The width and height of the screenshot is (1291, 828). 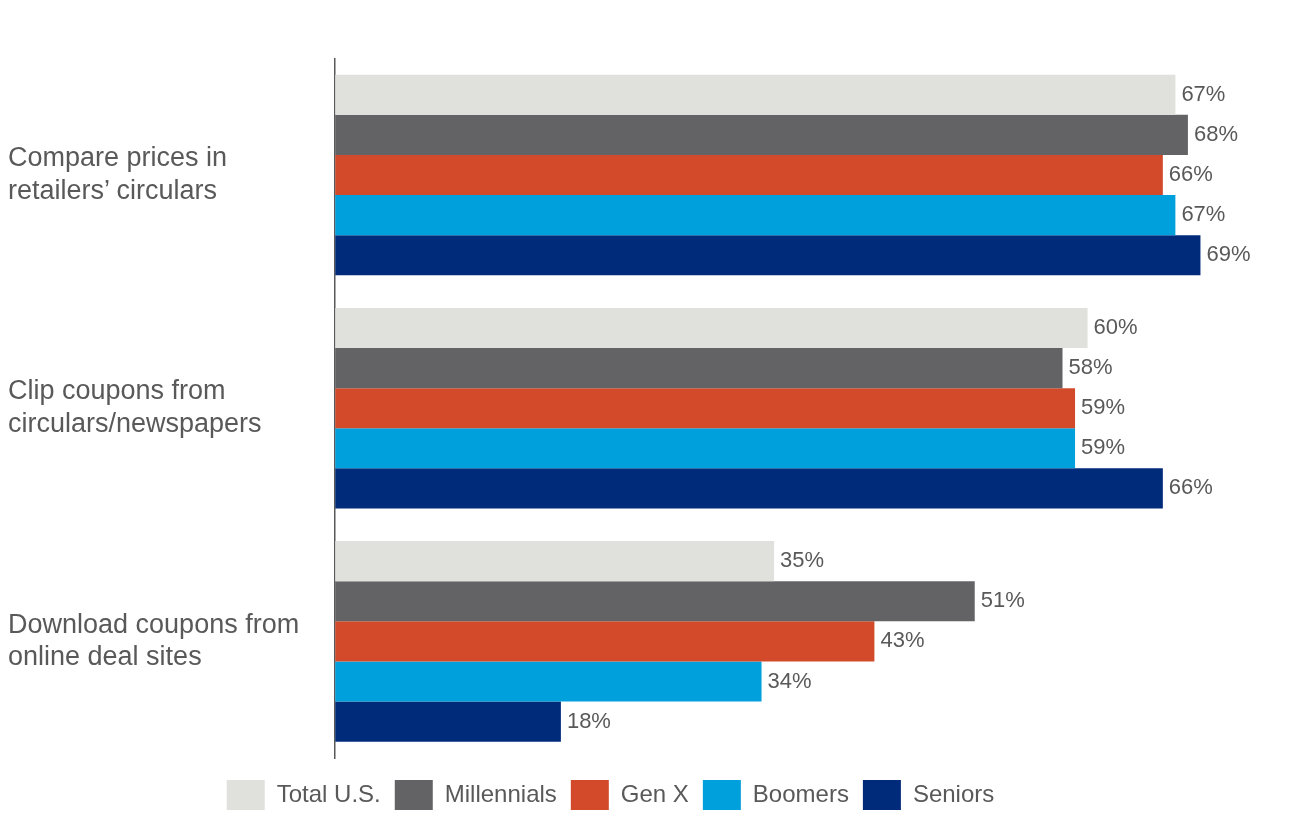 What do you see at coordinates (328, 793) in the screenshot?
I see `legend-label: Total U.S.` at bounding box center [328, 793].